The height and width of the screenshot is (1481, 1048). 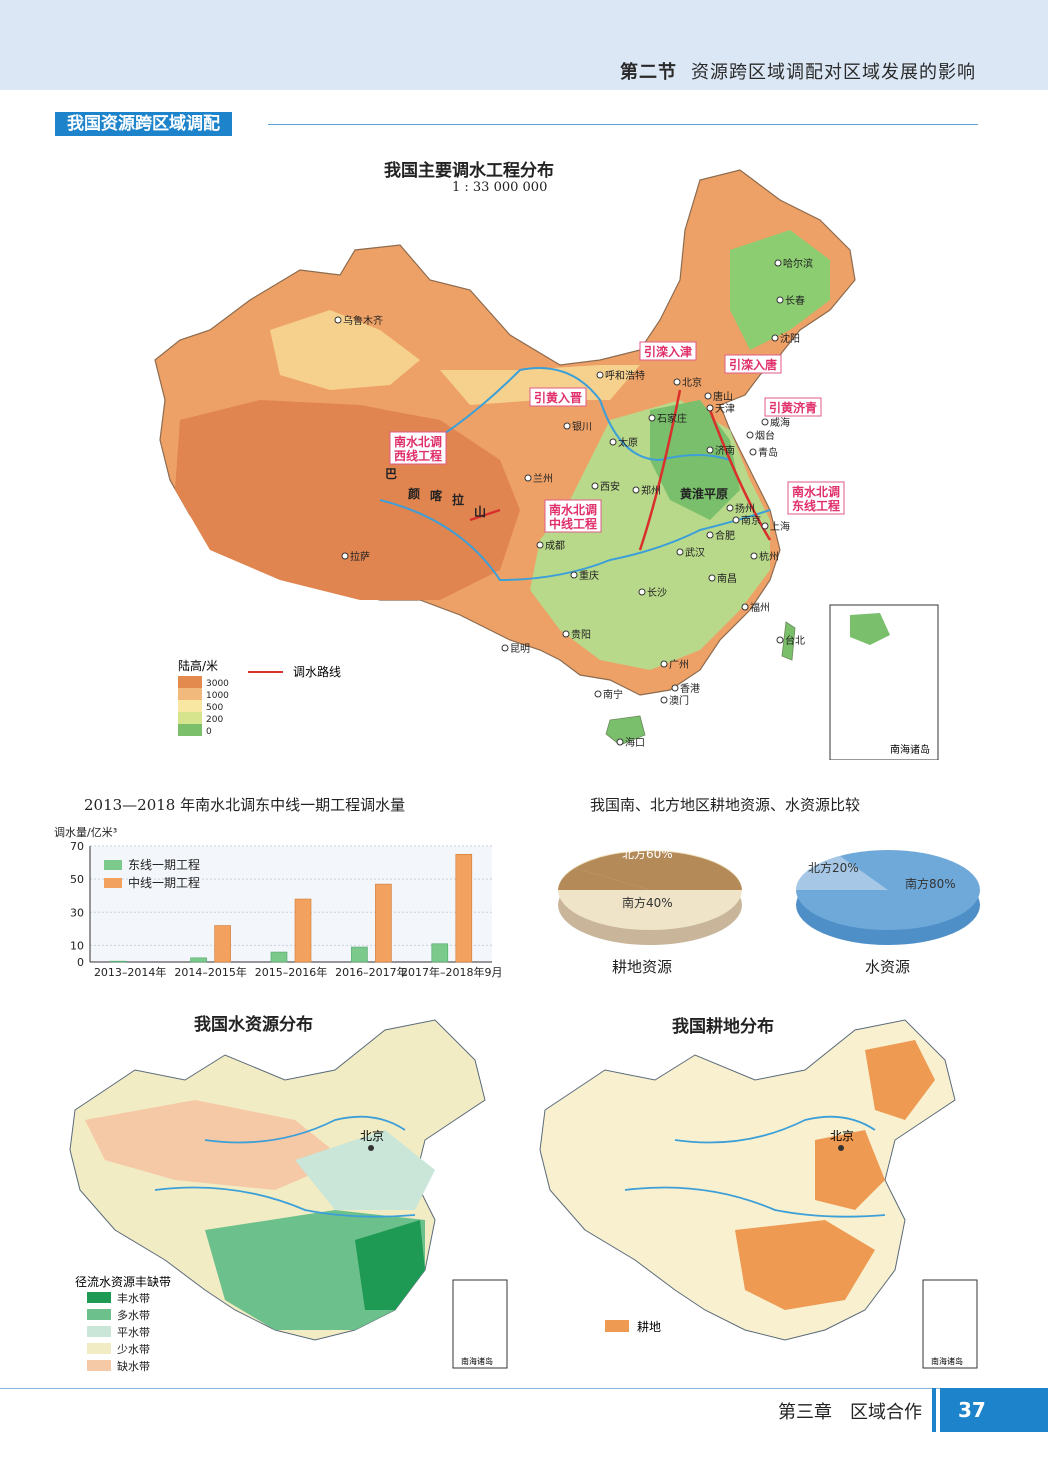 What do you see at coordinates (672, 418) in the screenshot?
I see `city-label: 石家庄` at bounding box center [672, 418].